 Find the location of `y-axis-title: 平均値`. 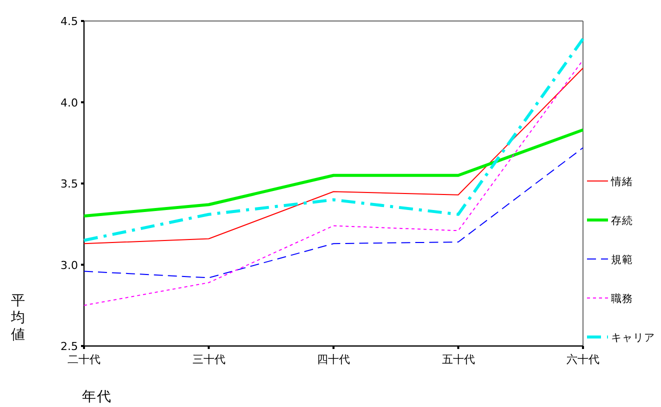

y-axis-title: 平均値 is located at coordinates (17, 318).